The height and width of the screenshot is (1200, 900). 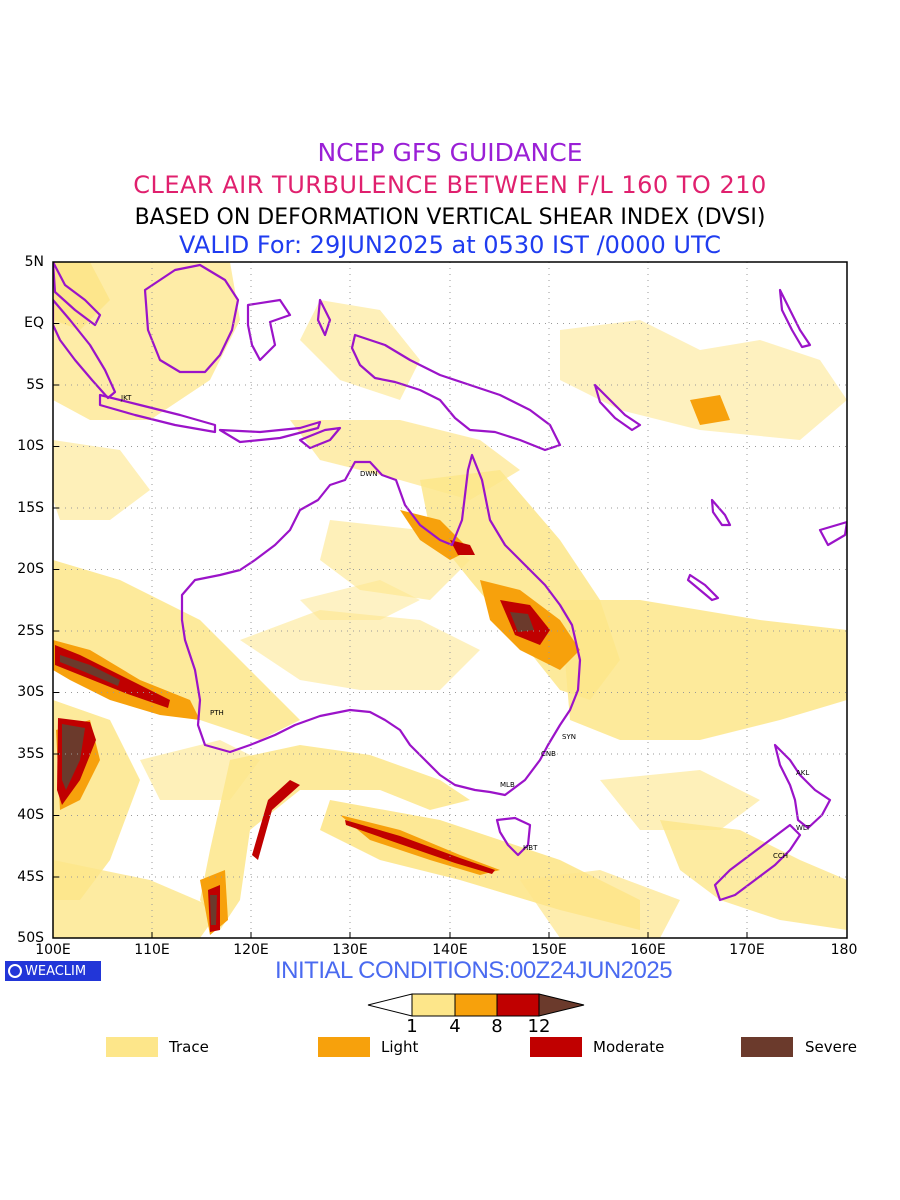 What do you see at coordinates (548, 754) in the screenshot?
I see `city-label-cnb: CNB` at bounding box center [548, 754].